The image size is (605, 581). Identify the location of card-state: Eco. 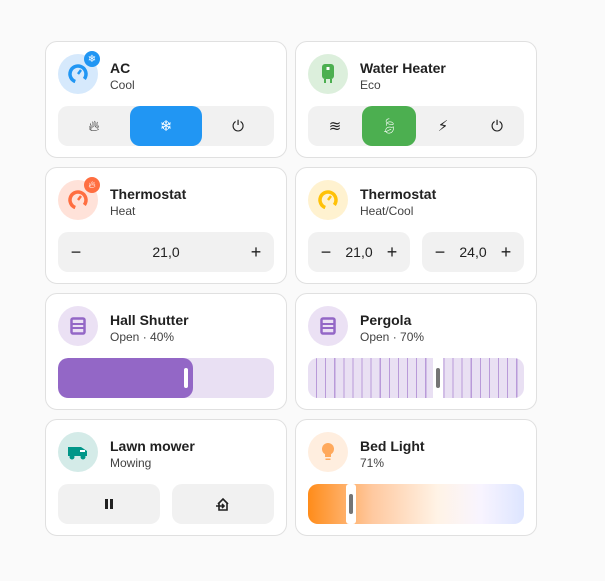
(370, 85).